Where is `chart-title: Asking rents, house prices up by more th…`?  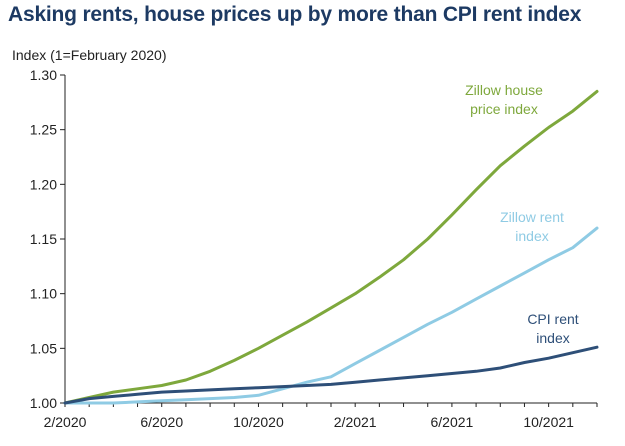 chart-title: Asking rents, house prices up by more th… is located at coordinates (295, 14).